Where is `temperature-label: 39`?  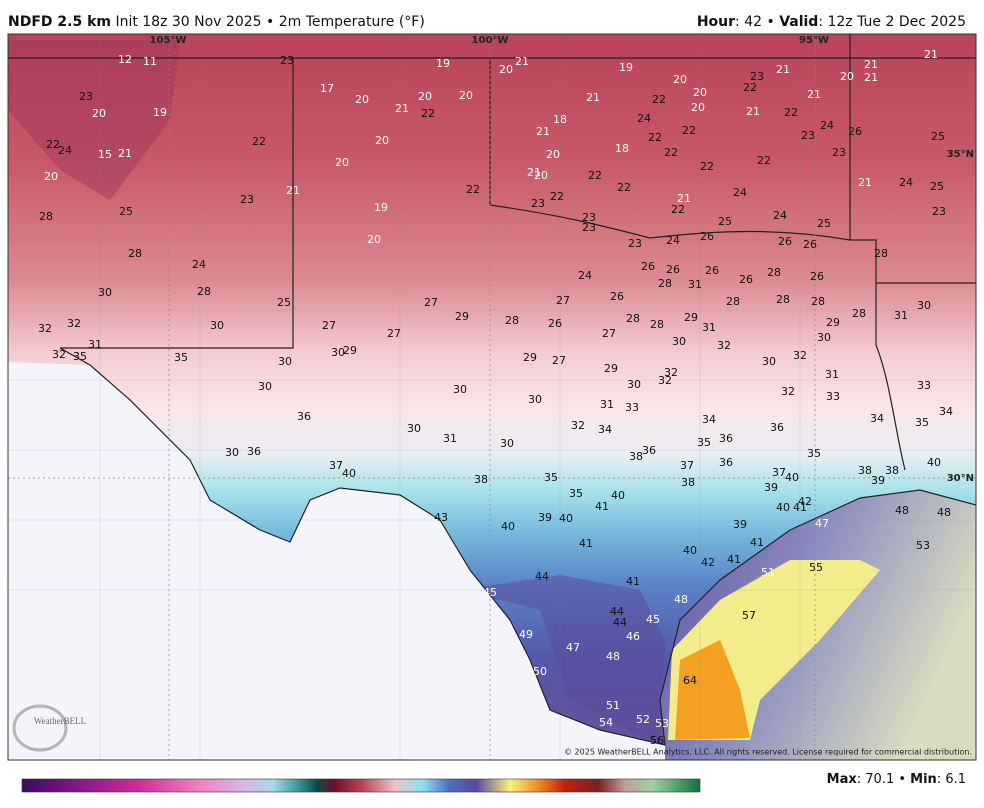 temperature-label: 39 is located at coordinates (740, 524).